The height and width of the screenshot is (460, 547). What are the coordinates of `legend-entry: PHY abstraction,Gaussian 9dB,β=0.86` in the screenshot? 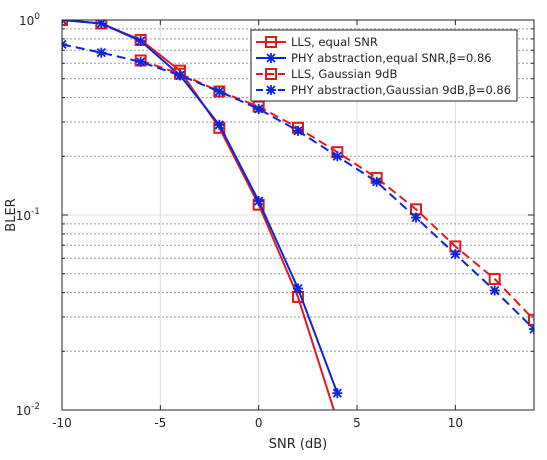 It's located at (383, 90).